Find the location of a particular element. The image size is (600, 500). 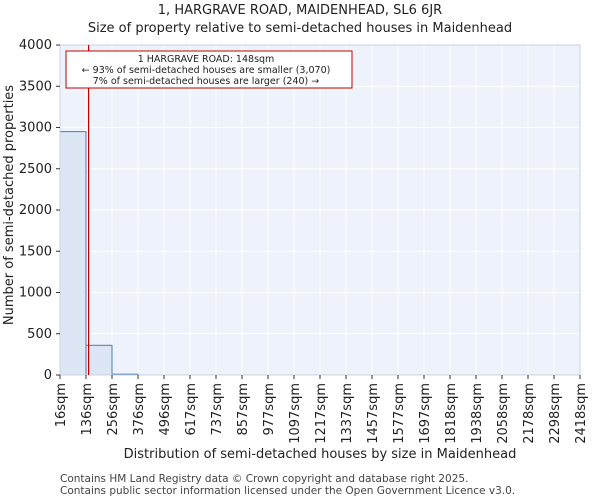

y-tick-label: 3500 is located at coordinates (35, 86).